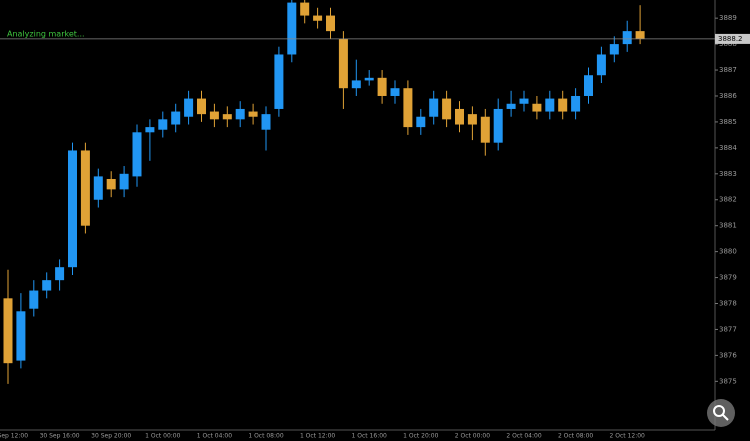 This screenshot has width=750, height=441. I want to click on y-tick-label: 3888, so click(728, 44).